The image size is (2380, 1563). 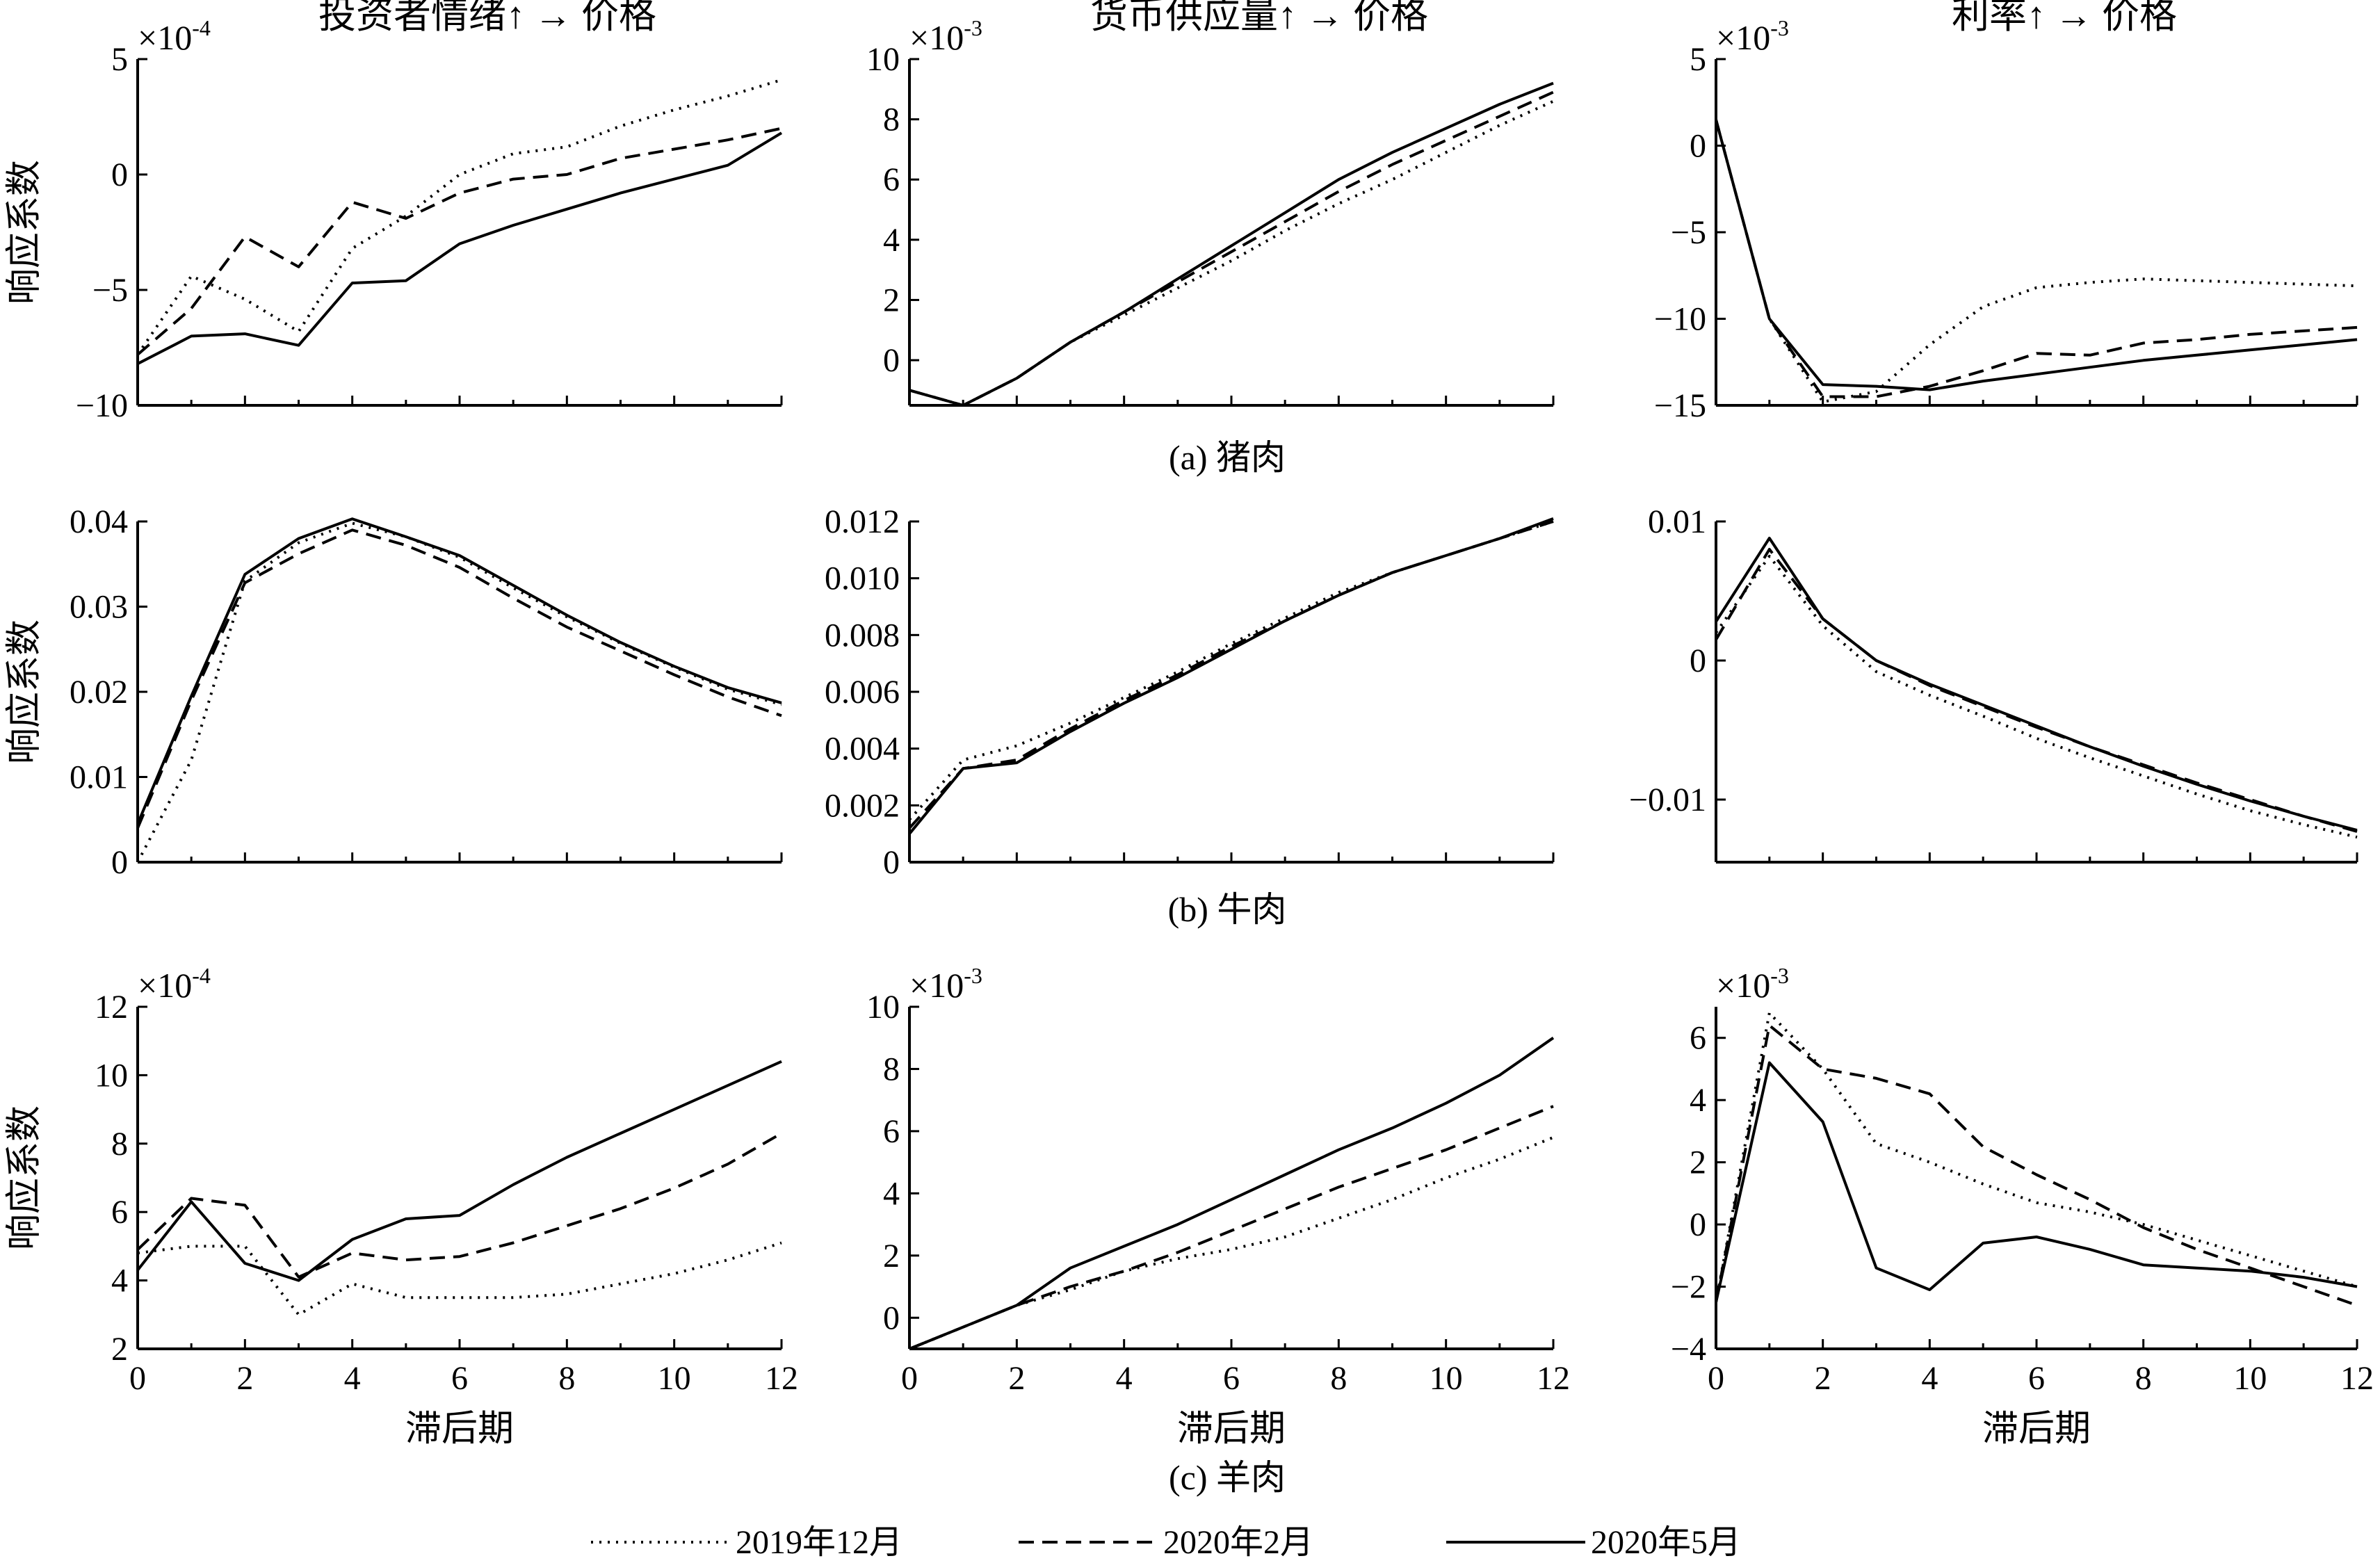 I want to click on y-tick-label: 0.002, so click(x=862, y=805).